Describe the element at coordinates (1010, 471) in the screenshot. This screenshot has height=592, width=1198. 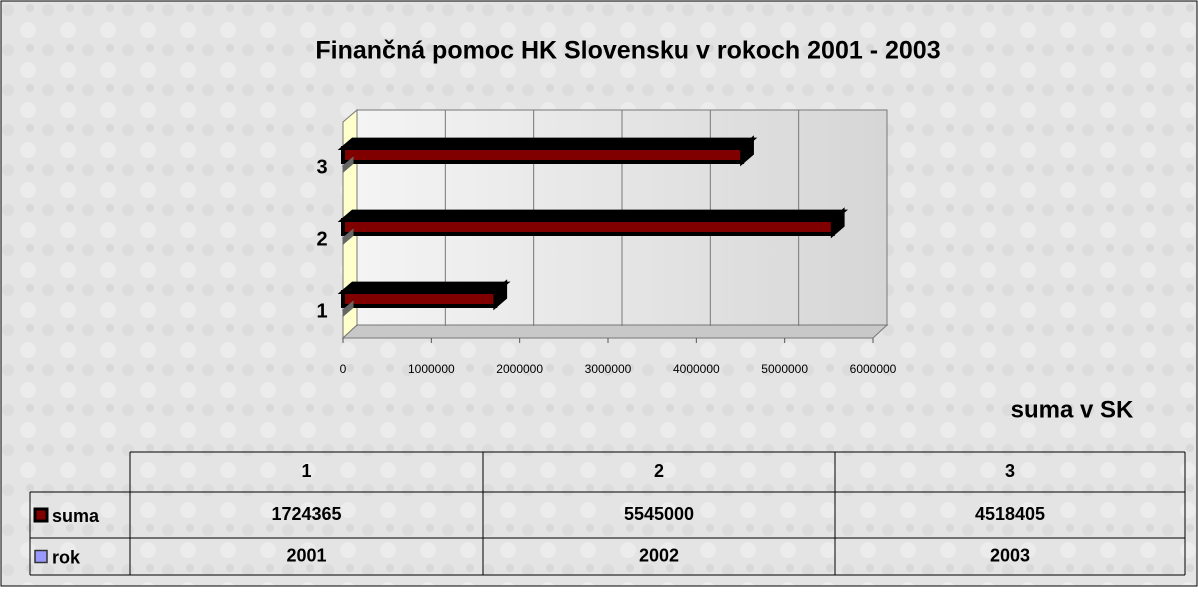
I see `table-header: 3` at that location.